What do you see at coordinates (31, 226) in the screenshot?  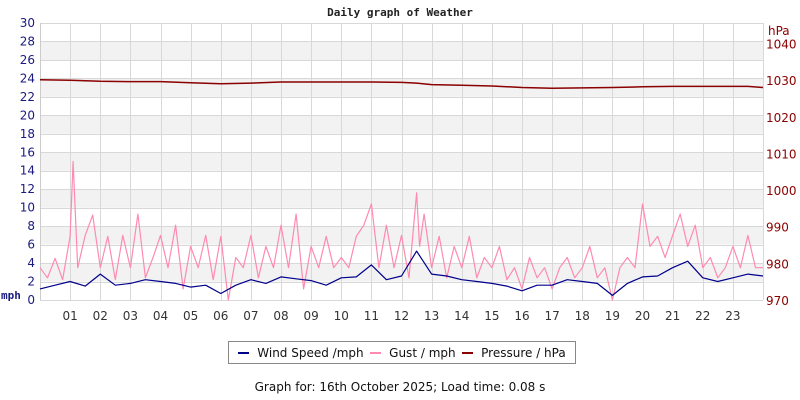 I see `svg-text: 8` at bounding box center [31, 226].